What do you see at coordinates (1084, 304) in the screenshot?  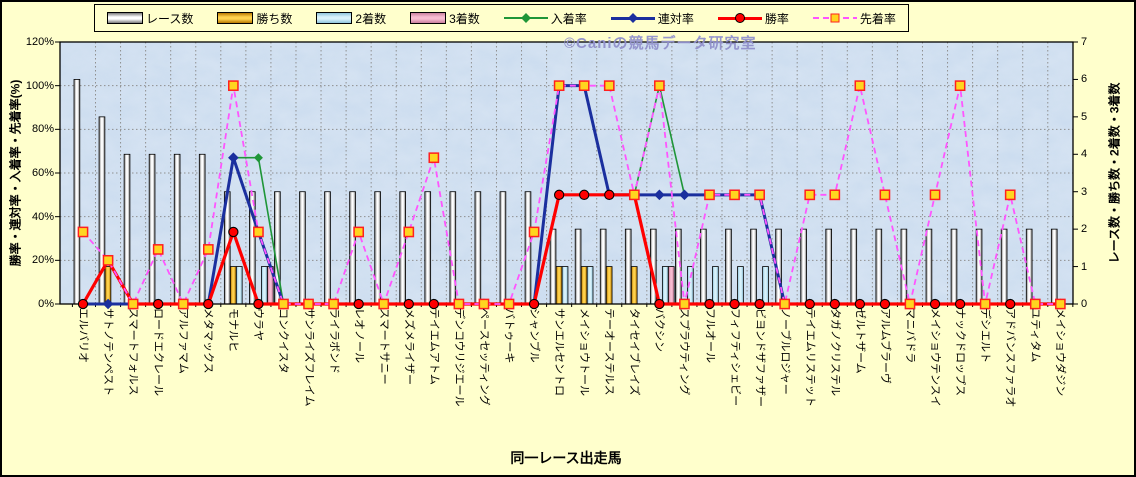 I see `y-axis-right-tick: 0` at bounding box center [1084, 304].